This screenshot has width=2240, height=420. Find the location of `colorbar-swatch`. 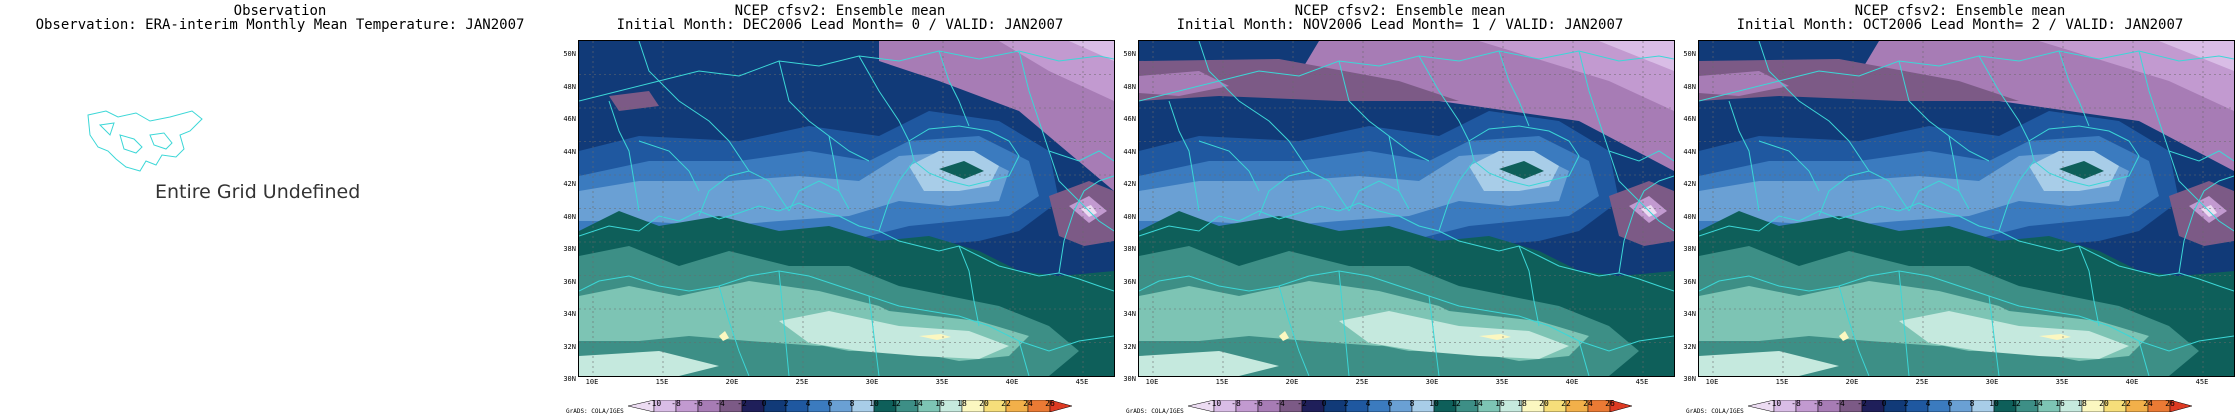

colorbar-swatch is located at coordinates (1621, 406).